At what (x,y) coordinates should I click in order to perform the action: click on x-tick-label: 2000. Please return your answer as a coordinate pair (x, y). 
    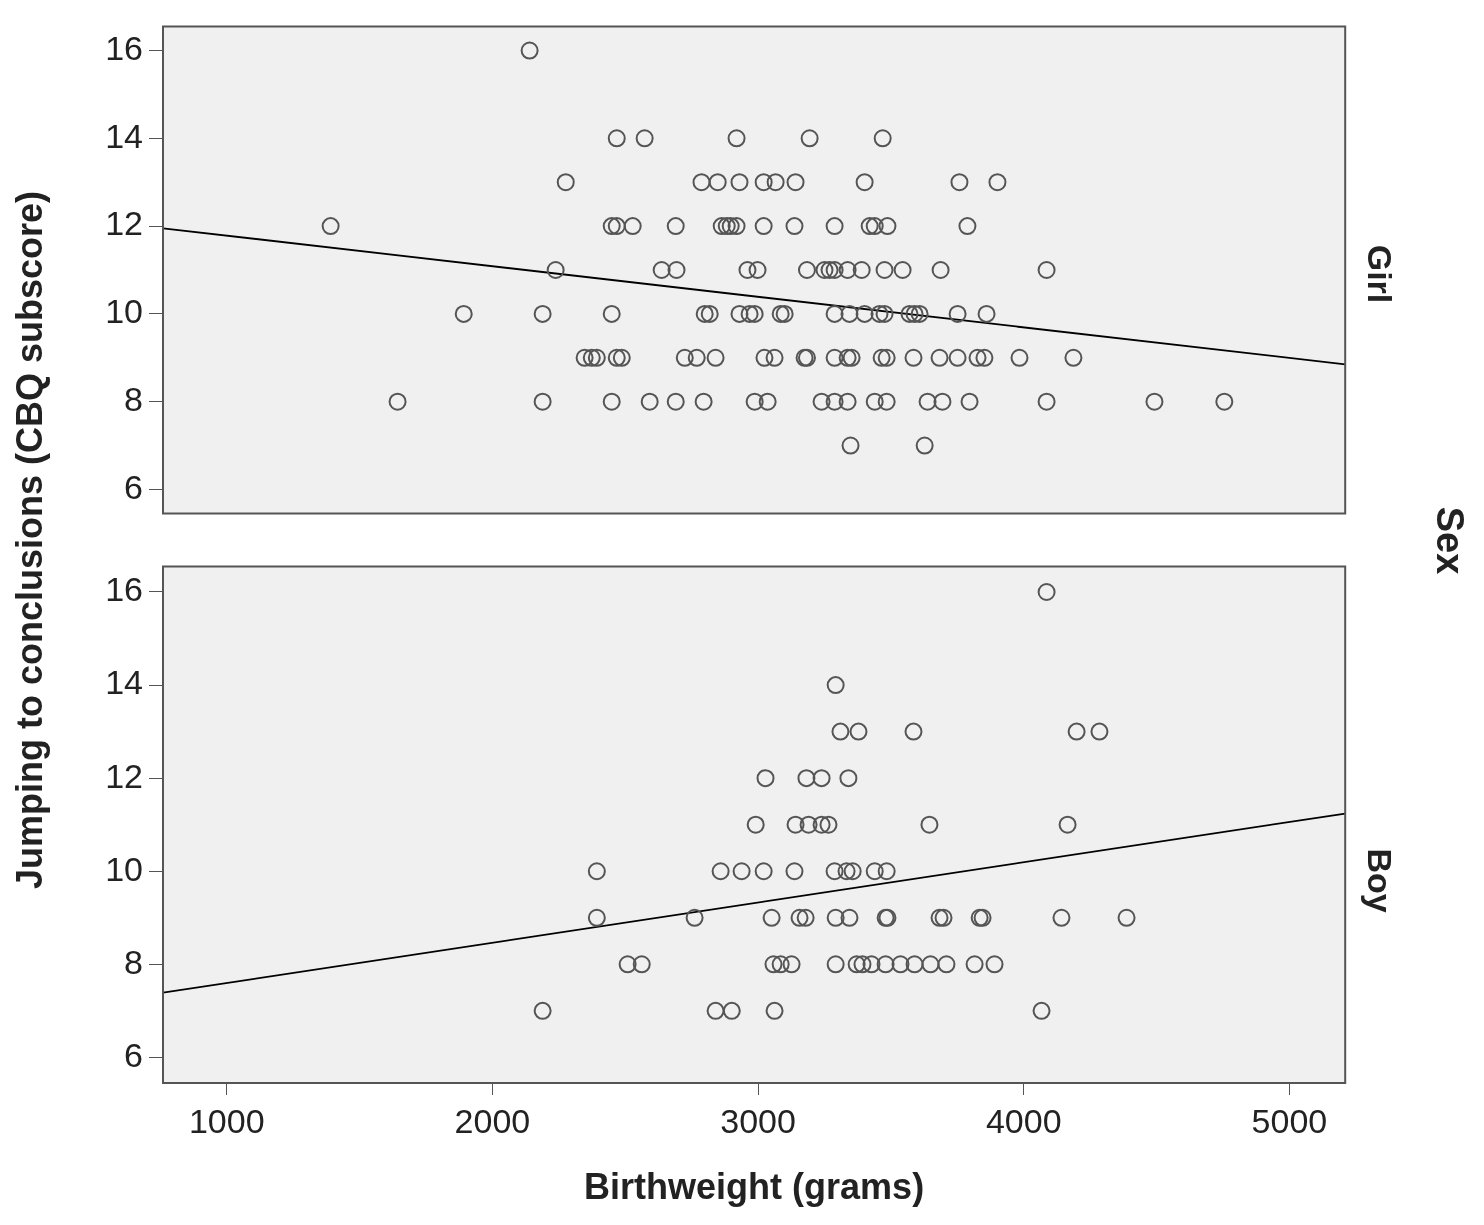
    Looking at the image, I should click on (492, 1120).